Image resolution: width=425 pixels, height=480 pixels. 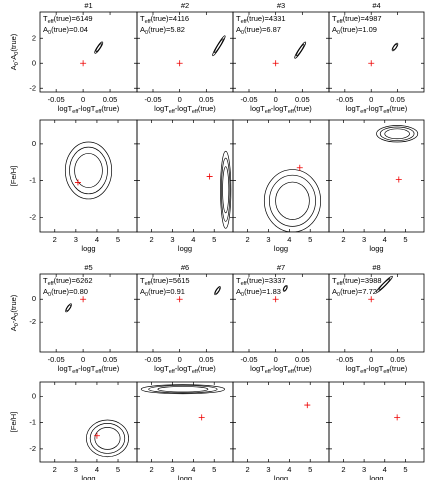 I want to click on panel-title: #5, so click(x=88, y=267).